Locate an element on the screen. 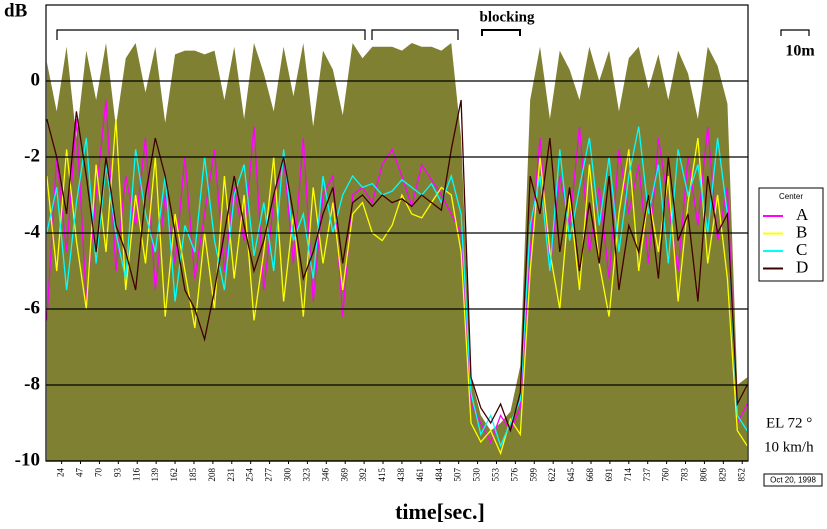 The image size is (827, 529). x-tick-label: 806 is located at coordinates (703, 475).